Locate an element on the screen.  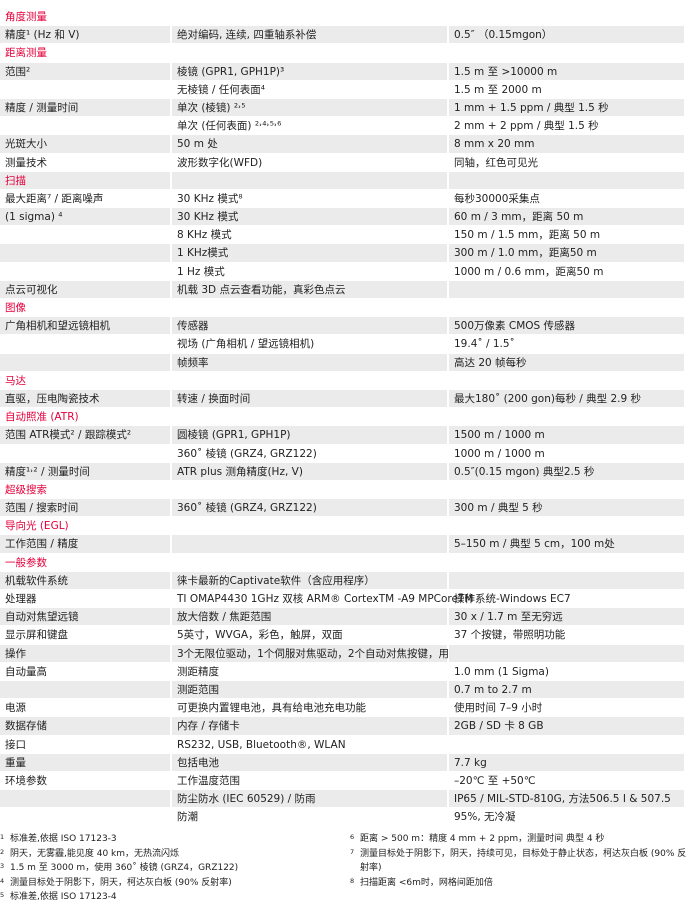
table-row: 数据存储 内存 / 存储卡 2GB / SD 卡 8 GB is located at coordinates (342, 726).